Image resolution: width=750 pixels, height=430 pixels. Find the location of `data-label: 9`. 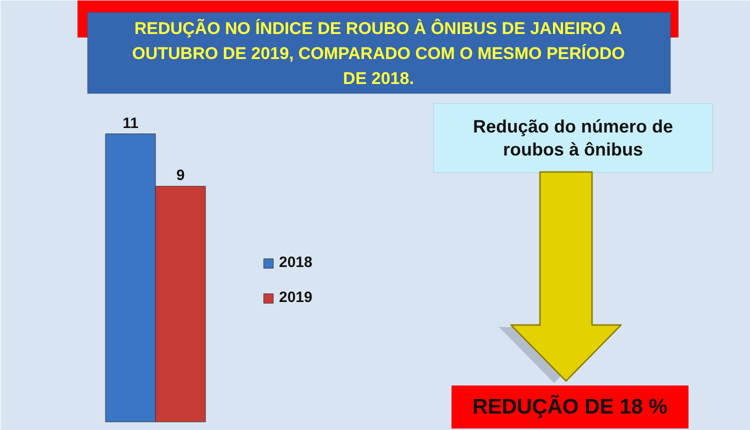

data-label: 9 is located at coordinates (180, 175).